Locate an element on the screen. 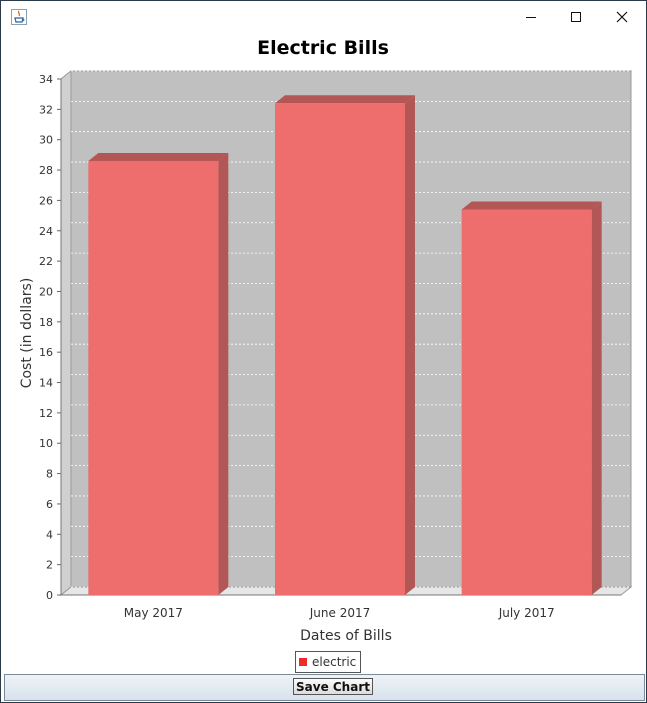 The width and height of the screenshot is (647, 703). y-tick-label: 10 is located at coordinates (46, 443).